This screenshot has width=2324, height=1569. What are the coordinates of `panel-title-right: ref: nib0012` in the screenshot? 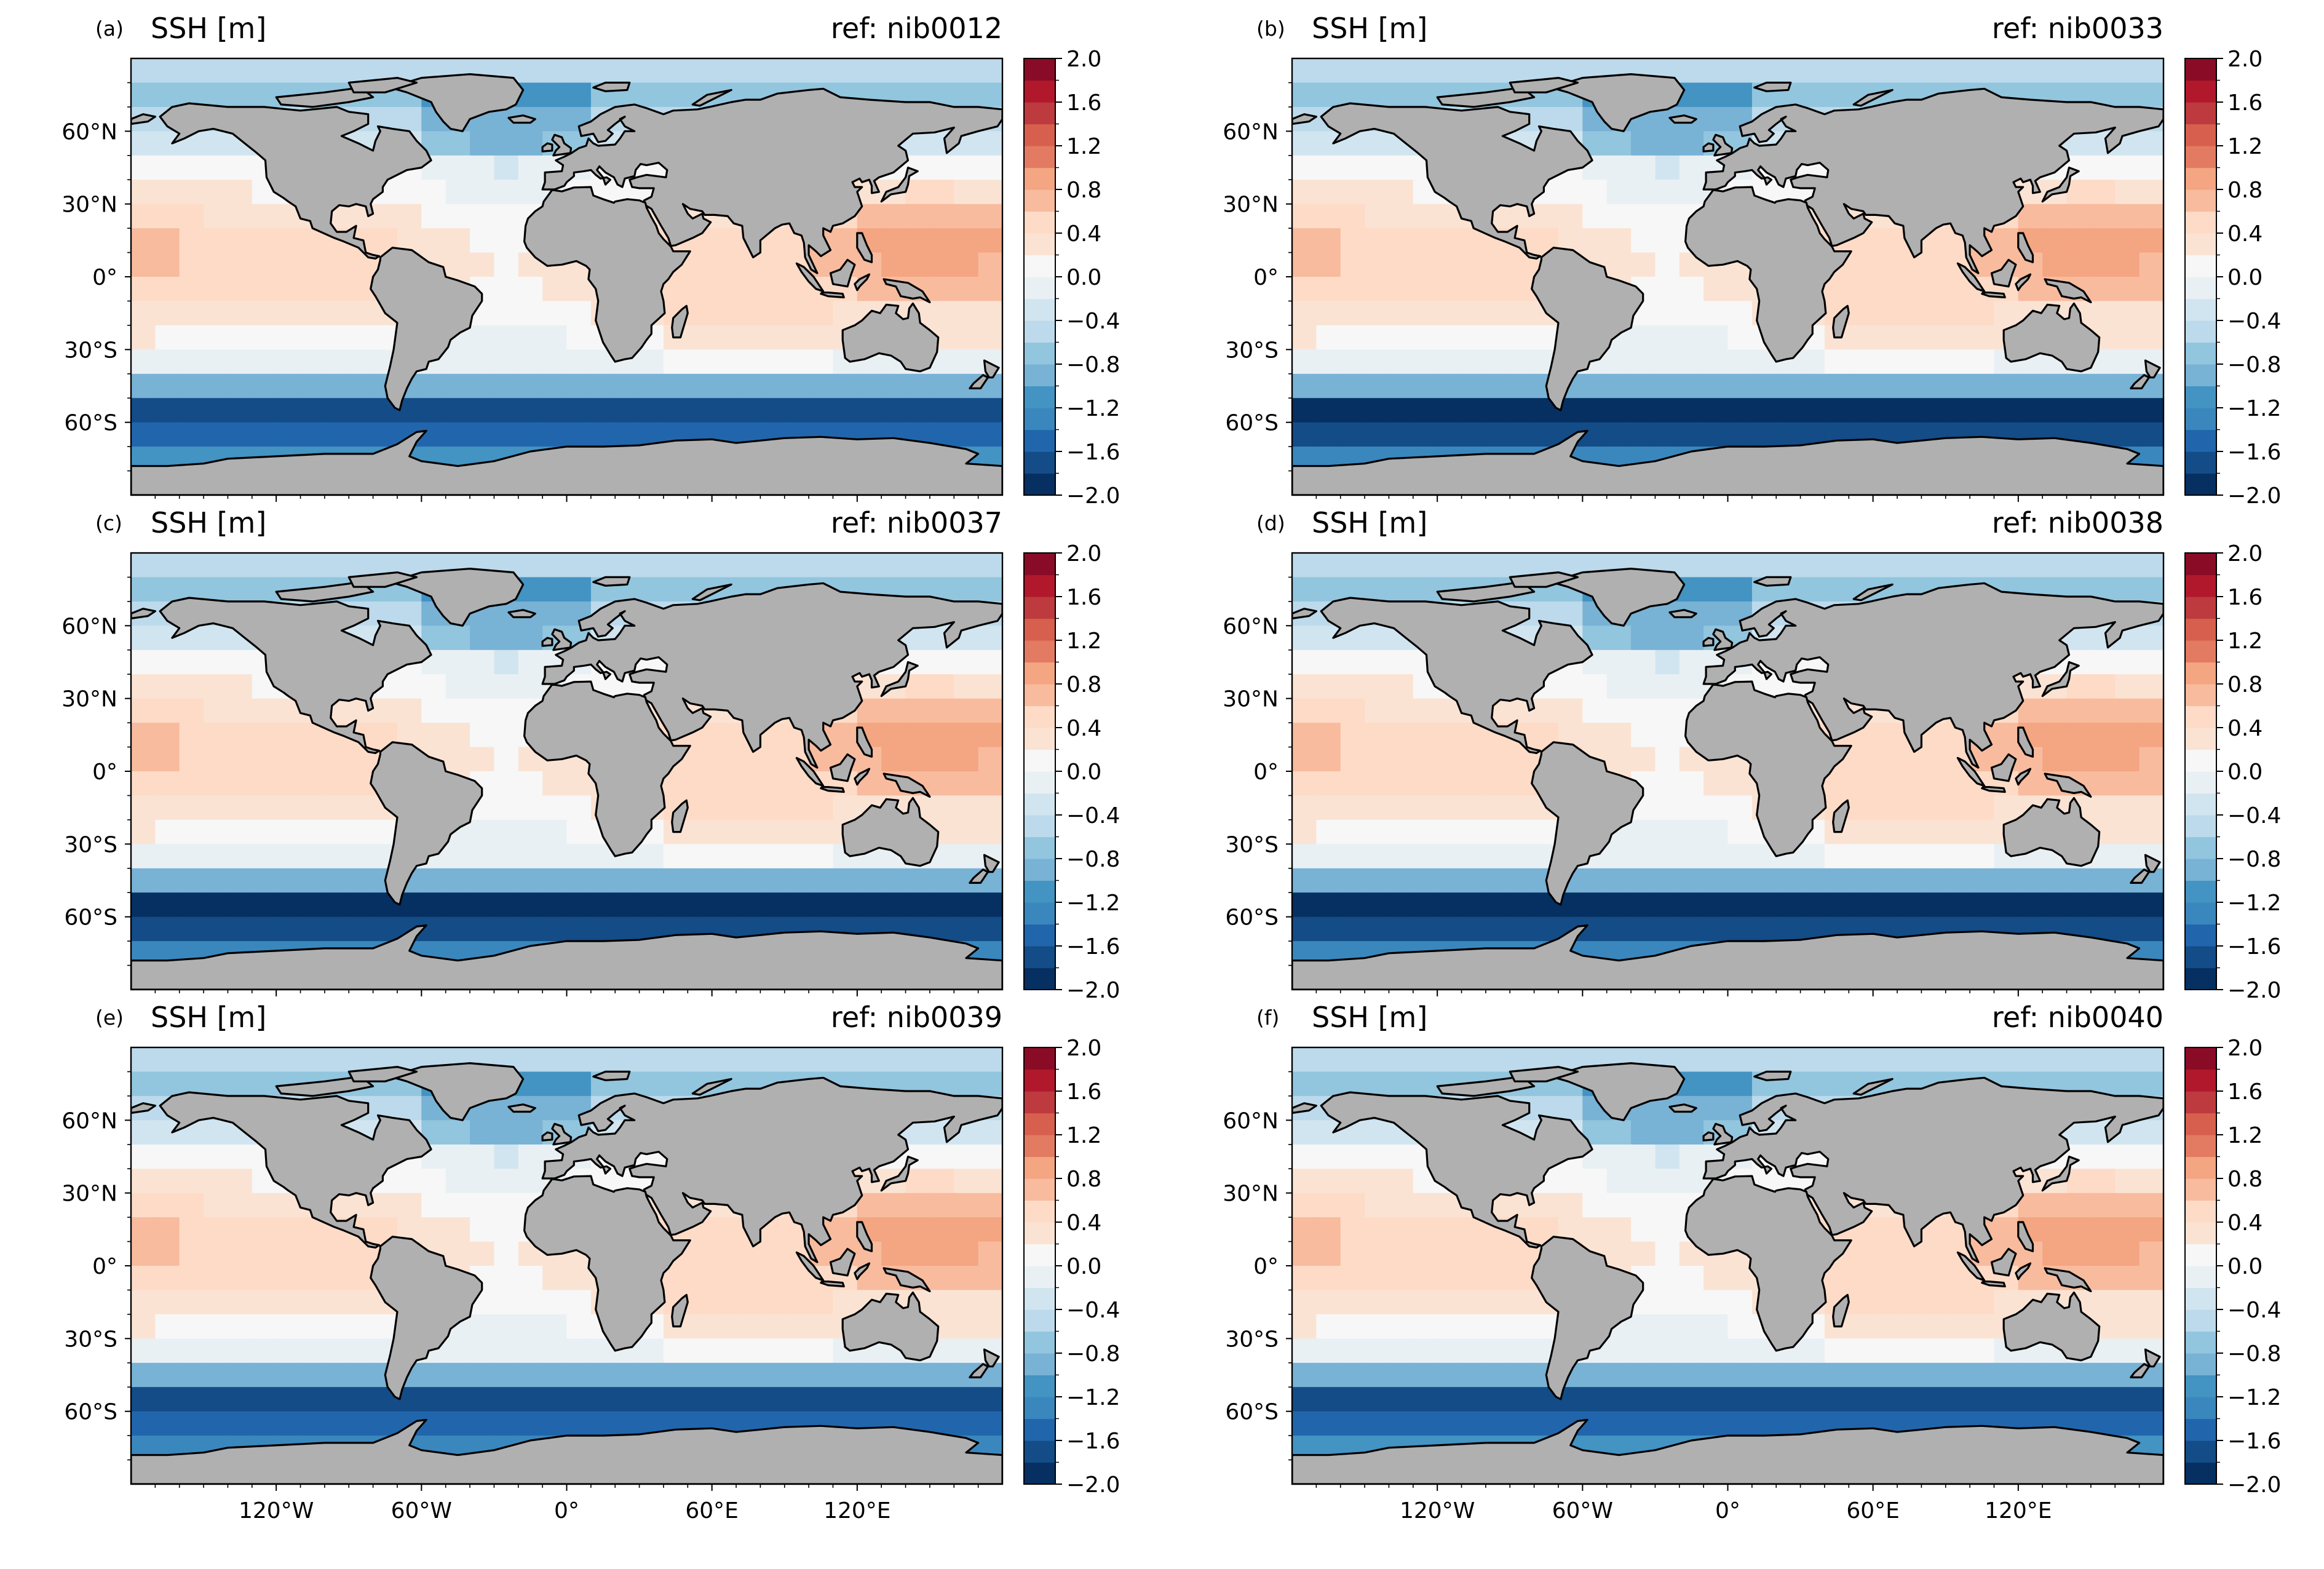 It's located at (917, 28).